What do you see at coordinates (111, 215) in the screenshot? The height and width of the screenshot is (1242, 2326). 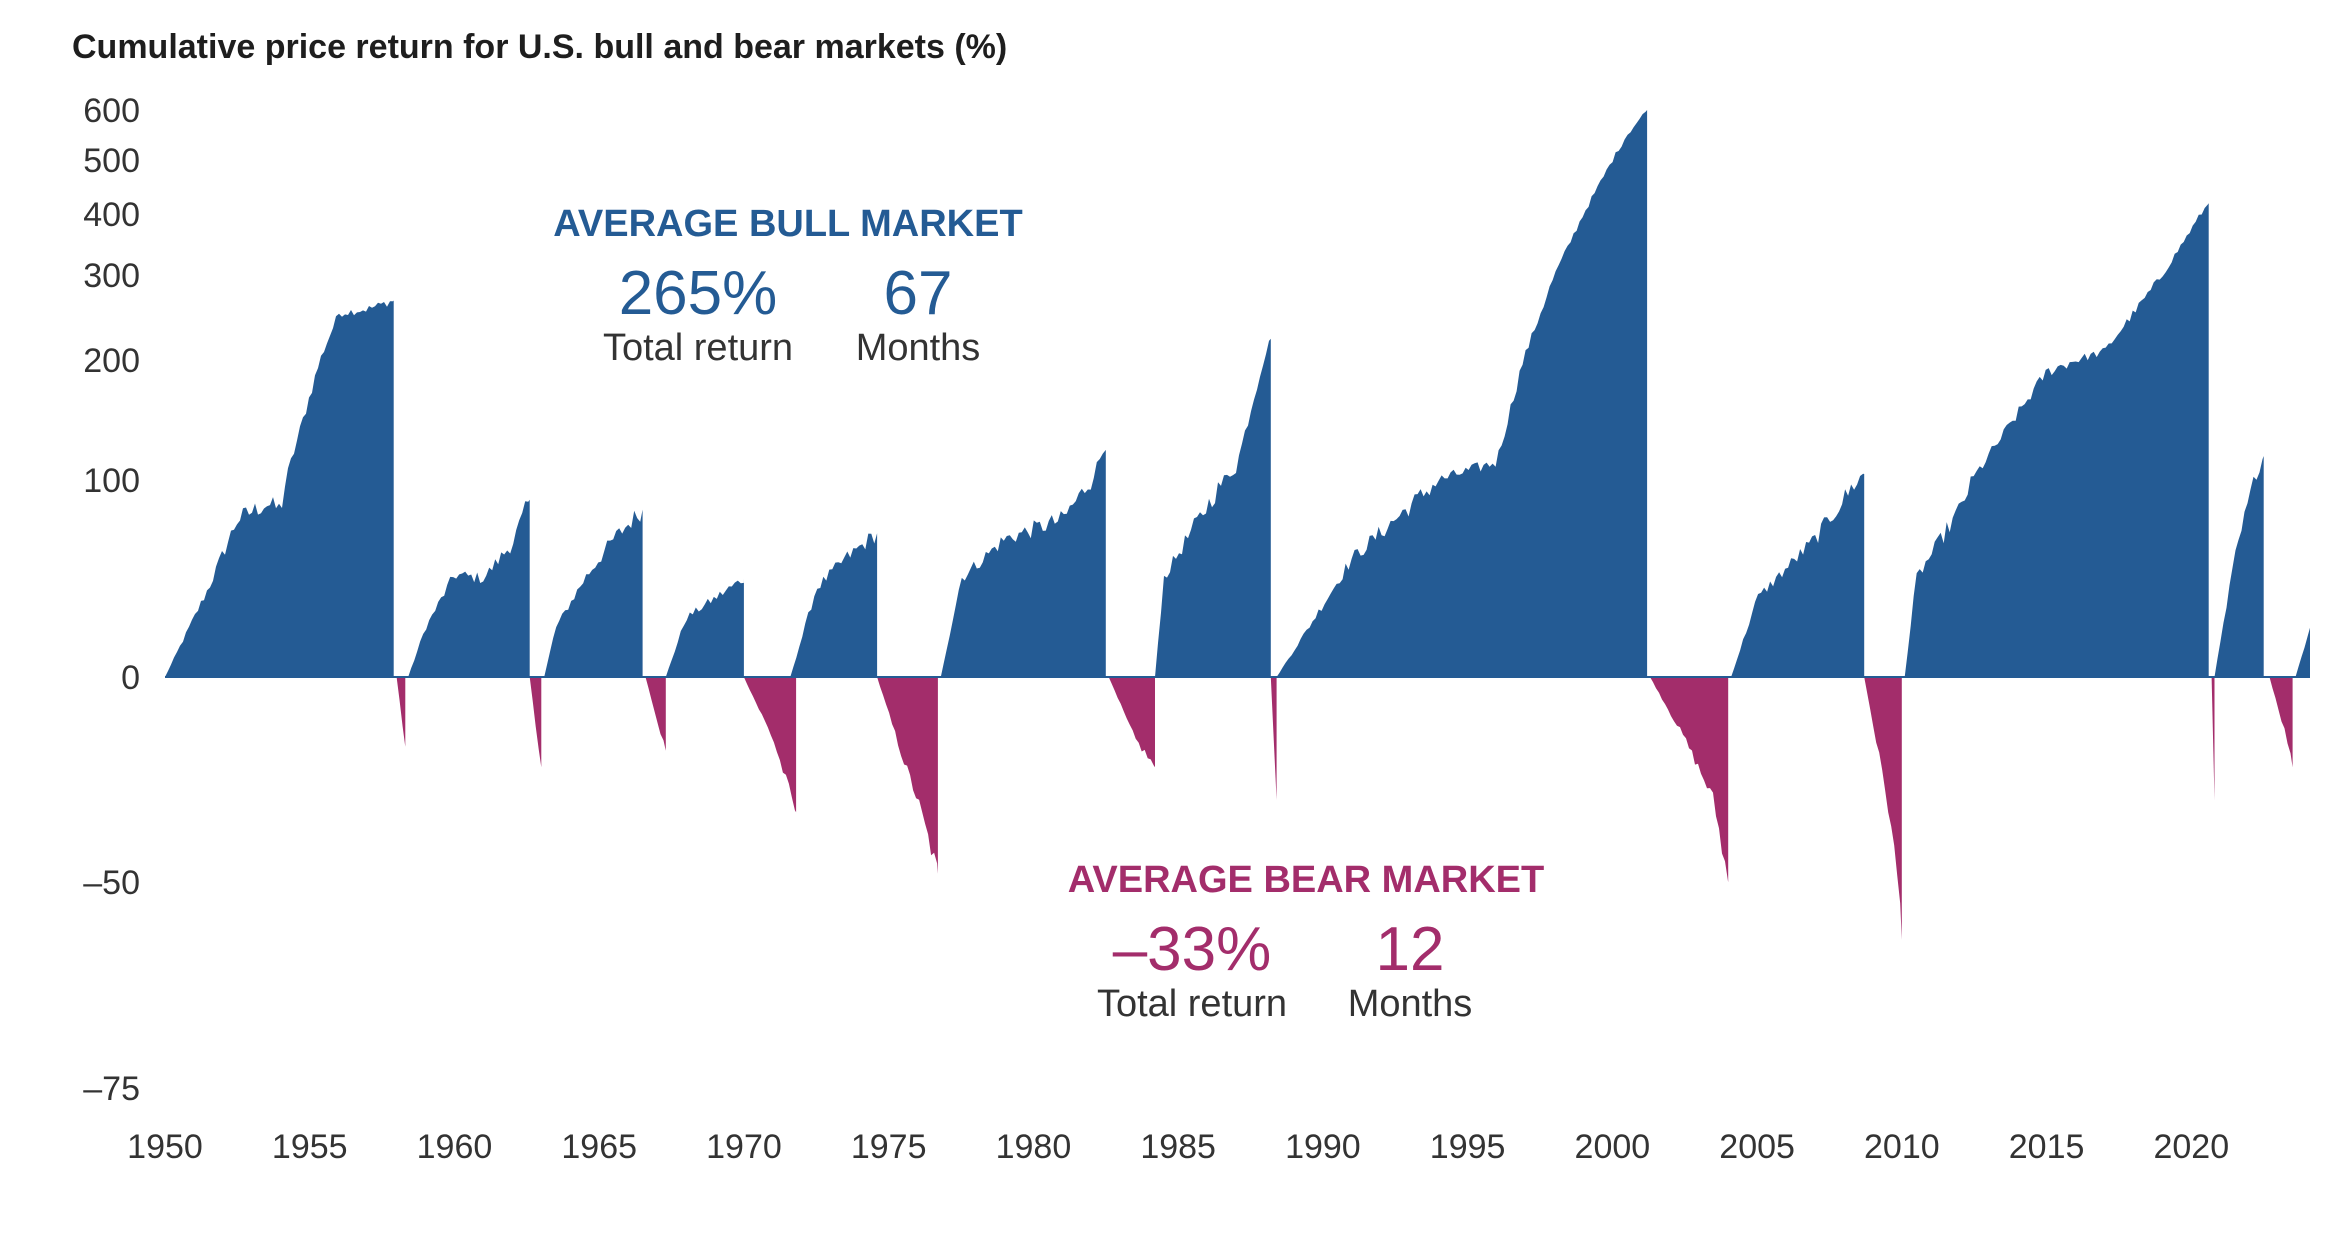 I see `y-tick-label: 400` at bounding box center [111, 215].